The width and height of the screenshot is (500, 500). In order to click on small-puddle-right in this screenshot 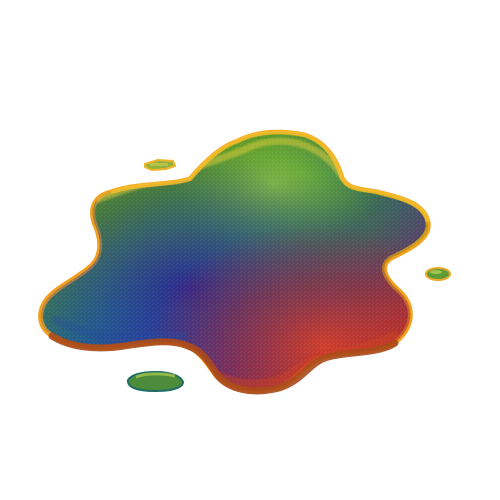, I will do `click(438, 274)`.